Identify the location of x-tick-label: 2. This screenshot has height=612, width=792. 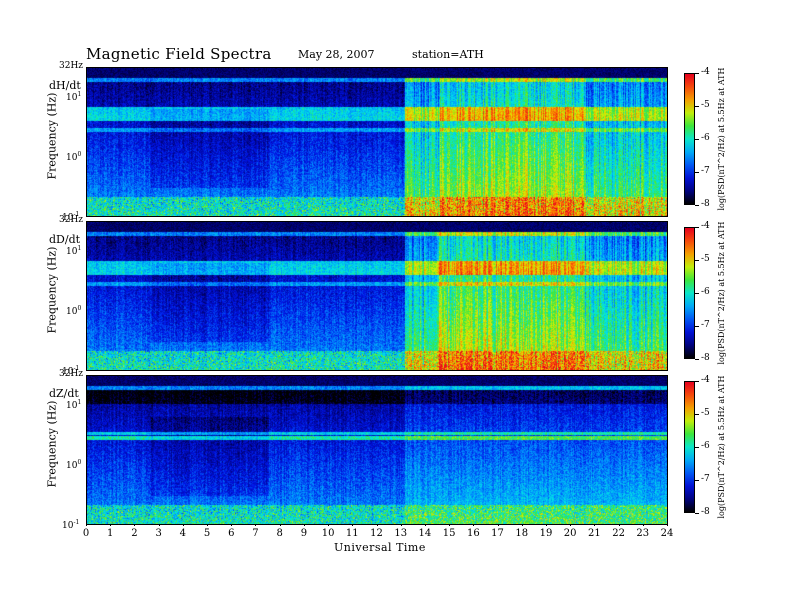
(134, 533).